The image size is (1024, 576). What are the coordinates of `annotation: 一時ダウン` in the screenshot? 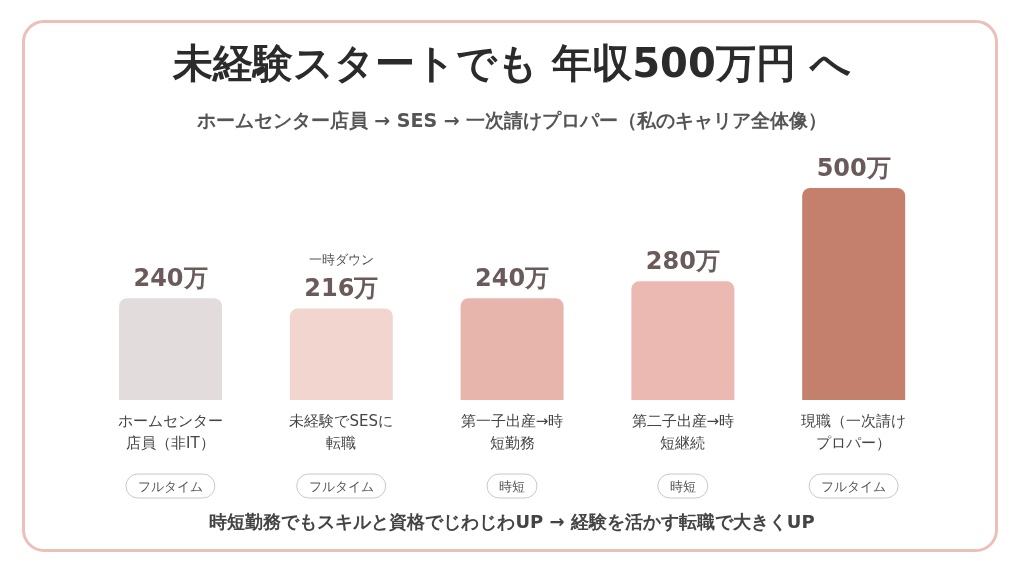 It's located at (341, 260).